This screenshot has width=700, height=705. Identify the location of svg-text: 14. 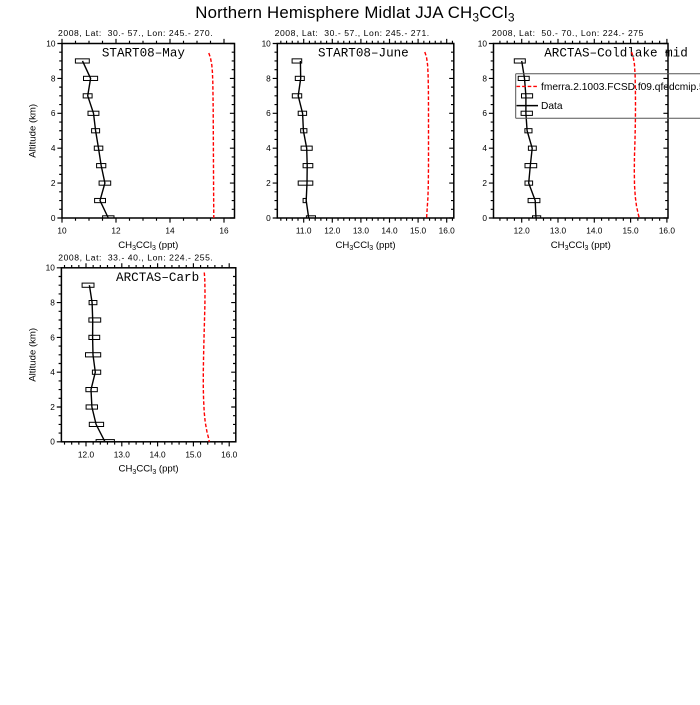
(170, 231).